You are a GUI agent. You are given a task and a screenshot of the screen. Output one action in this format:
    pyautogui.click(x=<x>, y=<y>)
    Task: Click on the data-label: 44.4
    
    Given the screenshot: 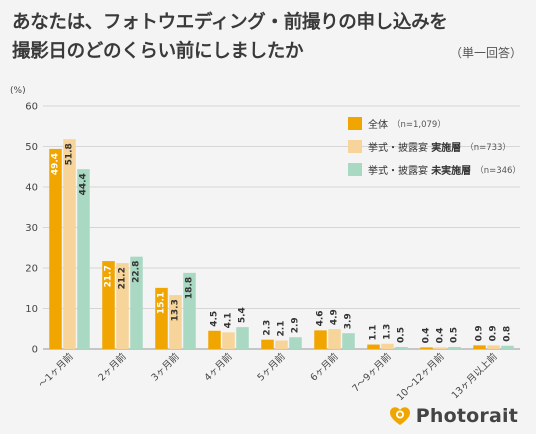 What is the action you would take?
    pyautogui.click(x=84, y=184)
    